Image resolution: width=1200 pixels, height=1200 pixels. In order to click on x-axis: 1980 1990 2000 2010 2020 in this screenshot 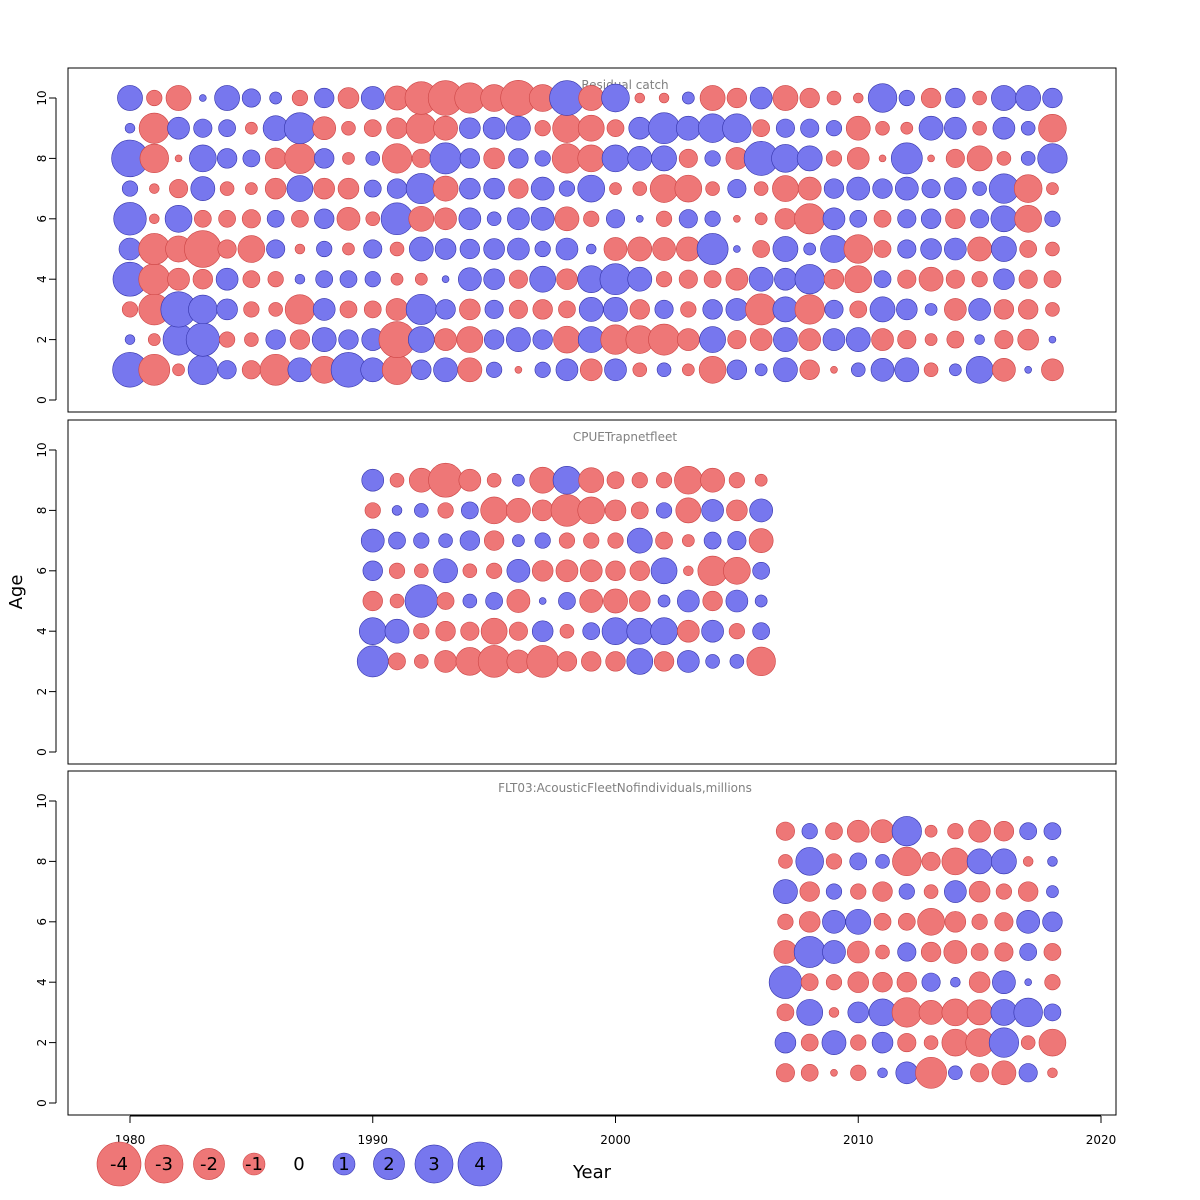, I will do `click(615, 1131)`.